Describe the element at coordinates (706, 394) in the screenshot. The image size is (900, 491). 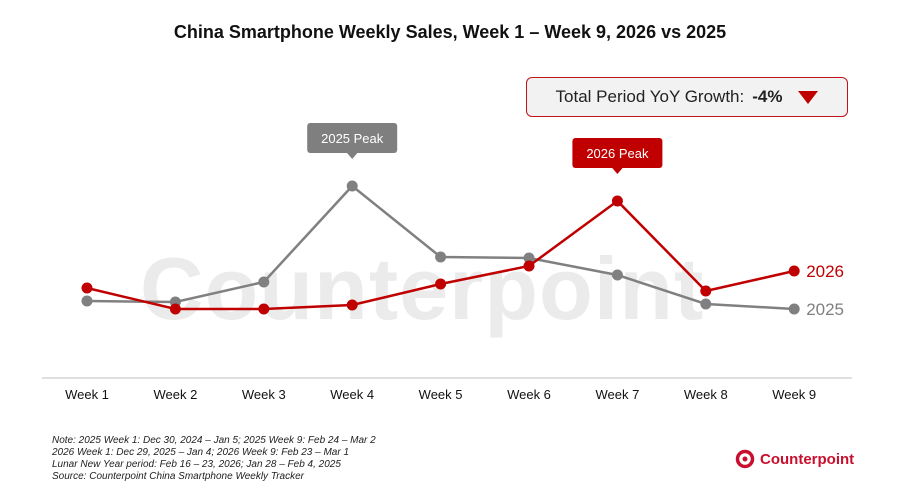
I see `x-tick-label: Week 8` at that location.